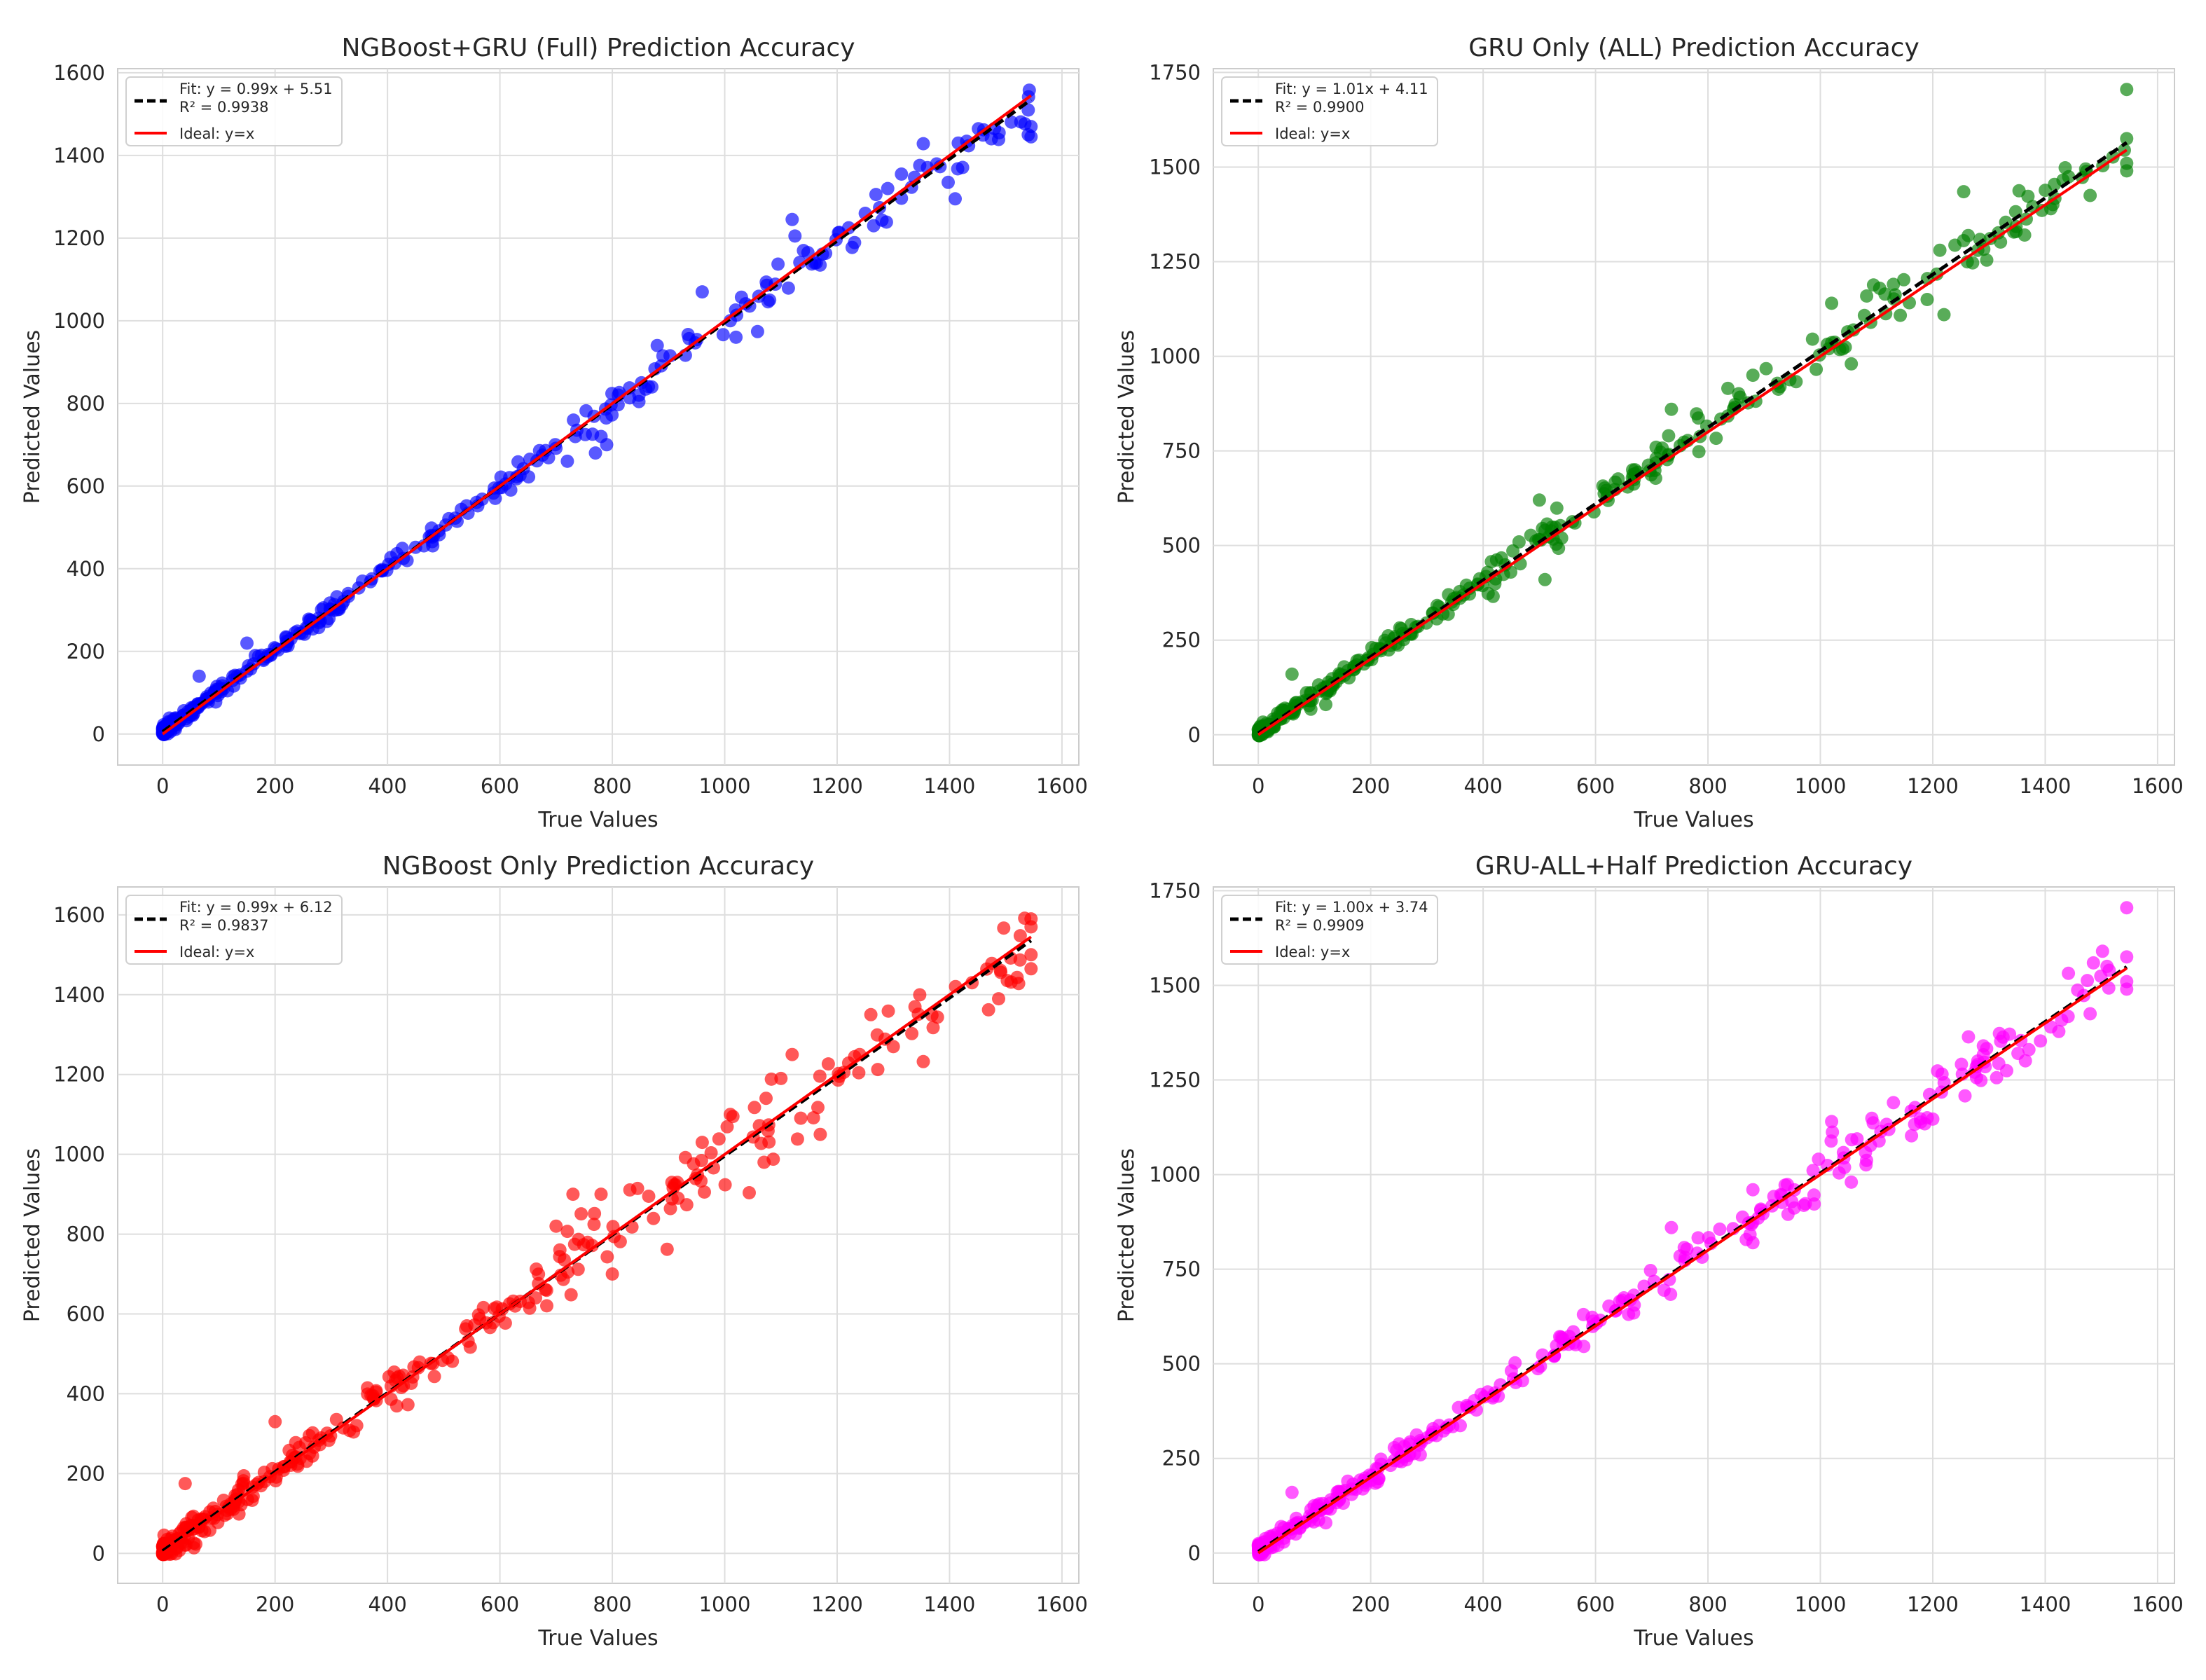 The image size is (2206, 1680). I want to click on y-tick-label: 1400, so click(79, 995).